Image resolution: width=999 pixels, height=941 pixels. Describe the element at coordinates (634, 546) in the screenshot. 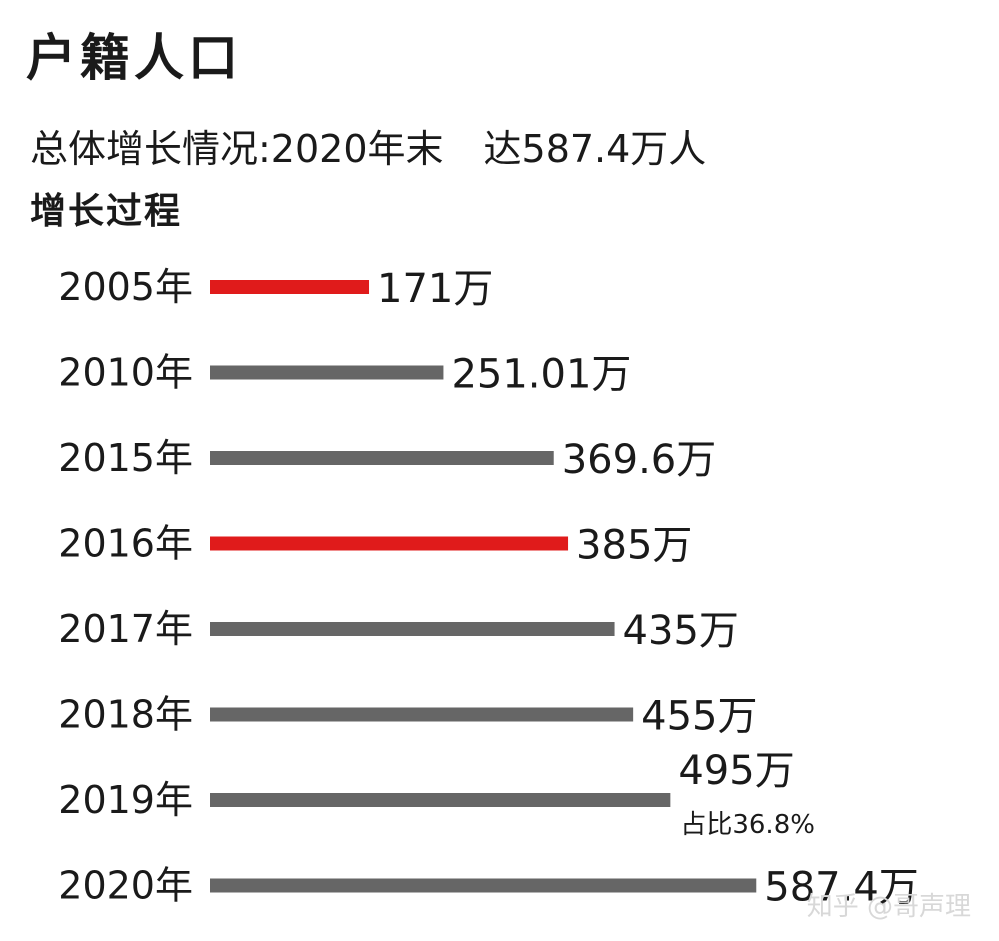

I see `value-label: 385万` at that location.